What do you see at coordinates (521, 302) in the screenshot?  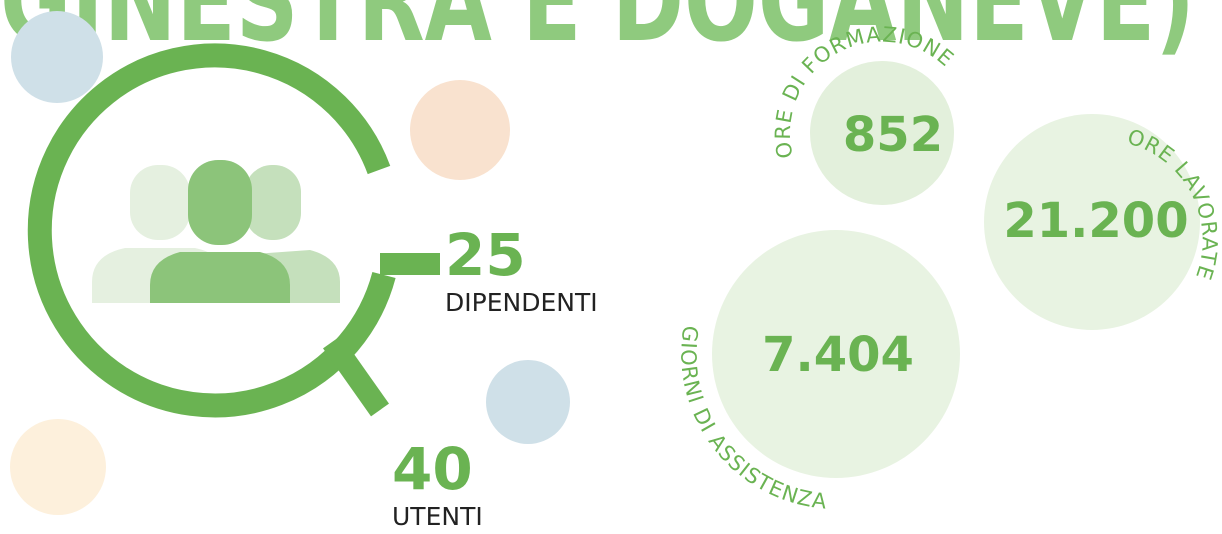 I see `stat-label: DIPENDENTI` at bounding box center [521, 302].